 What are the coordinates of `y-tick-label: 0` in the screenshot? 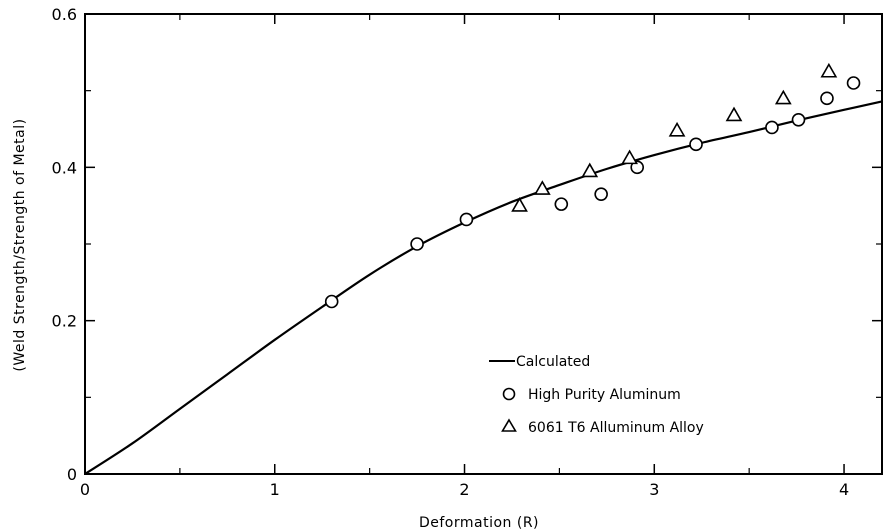 It's located at (72, 474).